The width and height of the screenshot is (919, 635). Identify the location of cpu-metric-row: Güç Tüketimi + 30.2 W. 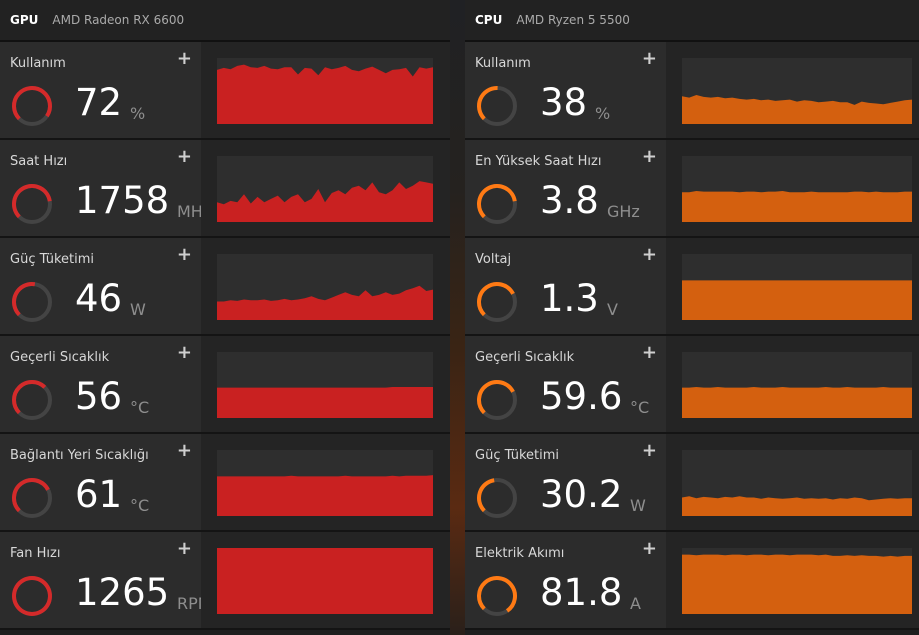
(692, 483).